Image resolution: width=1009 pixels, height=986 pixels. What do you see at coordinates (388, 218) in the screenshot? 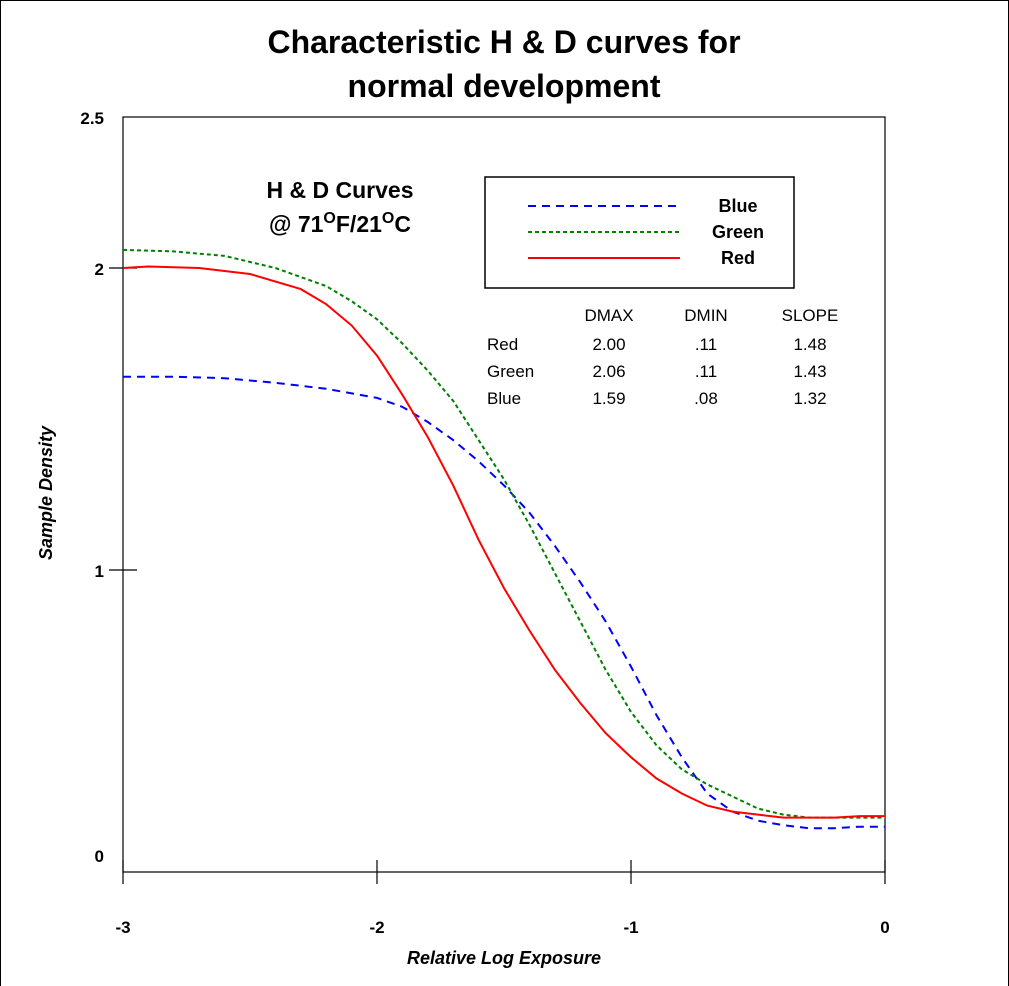
I see `annotation-degree-2: O` at bounding box center [388, 218].